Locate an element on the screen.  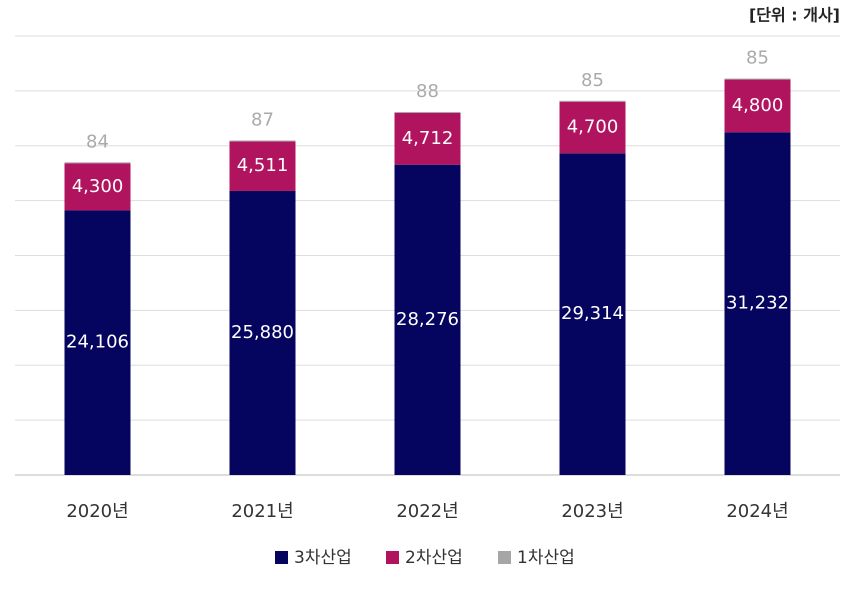
unit-label: [단위 : 개사] is located at coordinates (794, 15).